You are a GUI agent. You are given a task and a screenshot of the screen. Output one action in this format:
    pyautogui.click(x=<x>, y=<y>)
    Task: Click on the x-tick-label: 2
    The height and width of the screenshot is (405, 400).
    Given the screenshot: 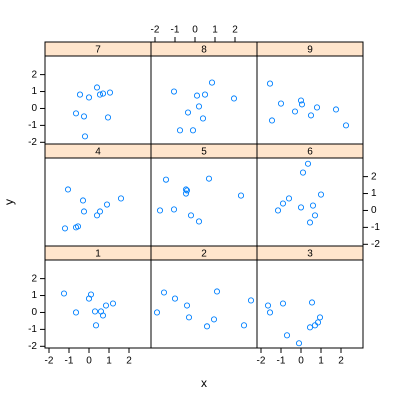 What is the action you would take?
    pyautogui.click(x=341, y=361)
    